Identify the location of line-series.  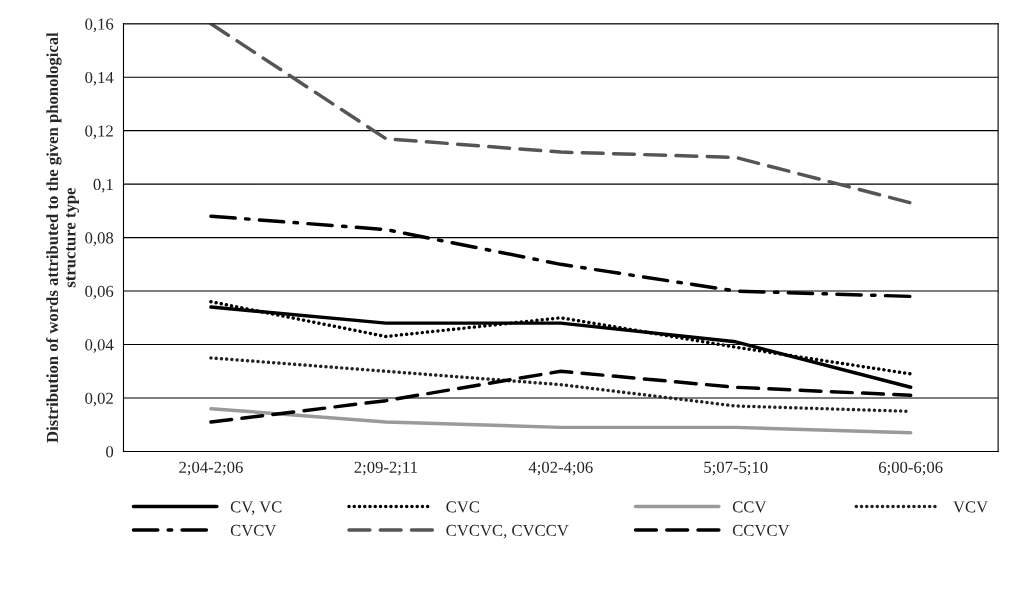
(561, 420).